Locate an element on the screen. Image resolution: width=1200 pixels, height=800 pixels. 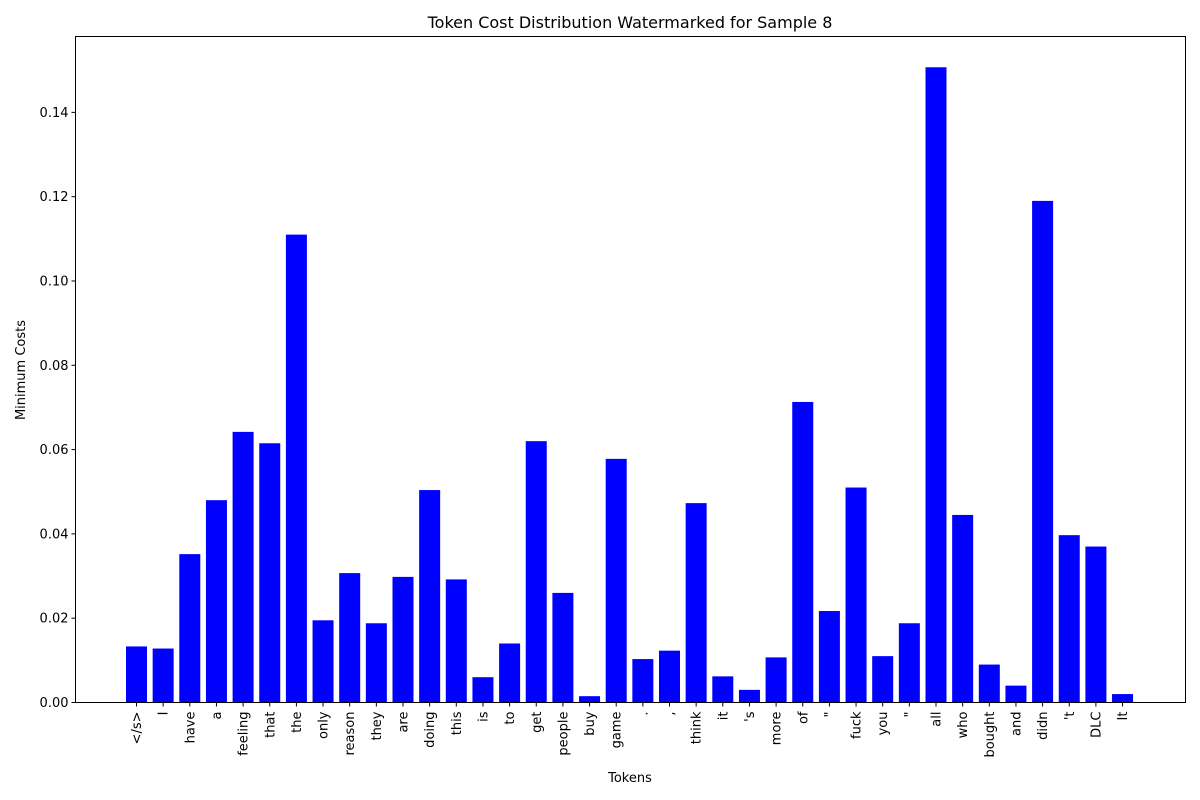
x-tick-label: have is located at coordinates (190, 728).